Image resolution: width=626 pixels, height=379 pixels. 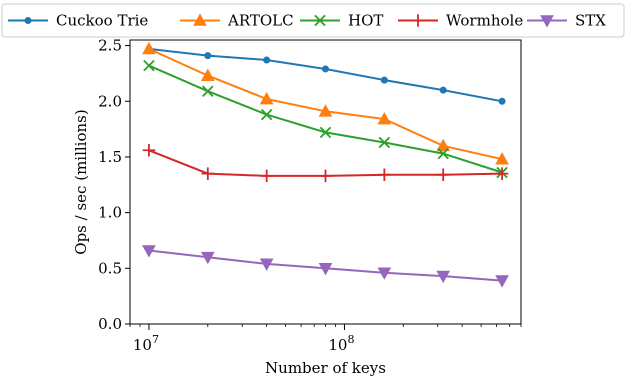 I want to click on y-tick-label: 0.0, so click(x=110, y=324).